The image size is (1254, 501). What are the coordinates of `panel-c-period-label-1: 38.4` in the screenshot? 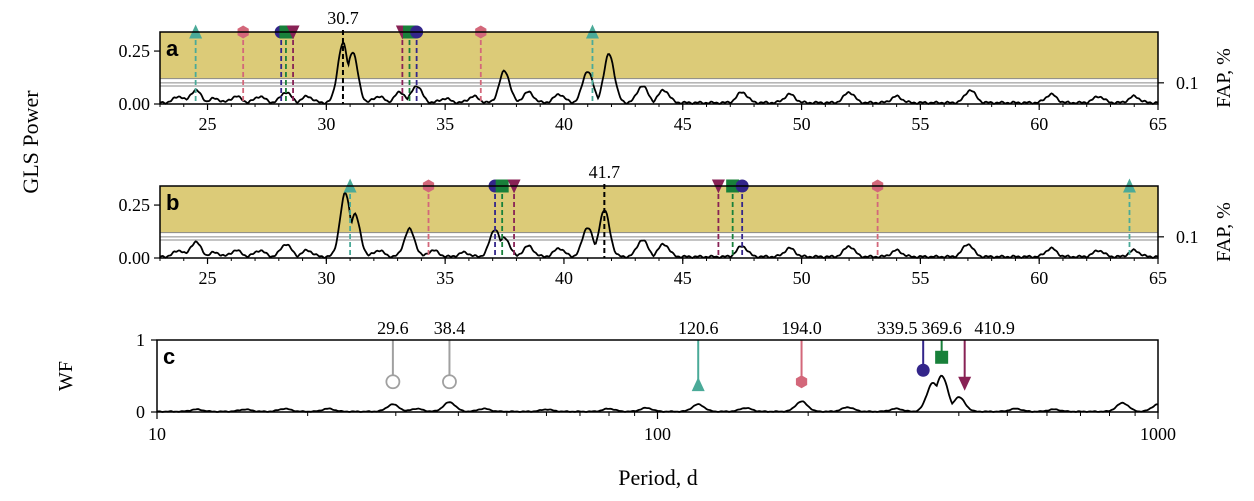 It's located at (450, 328).